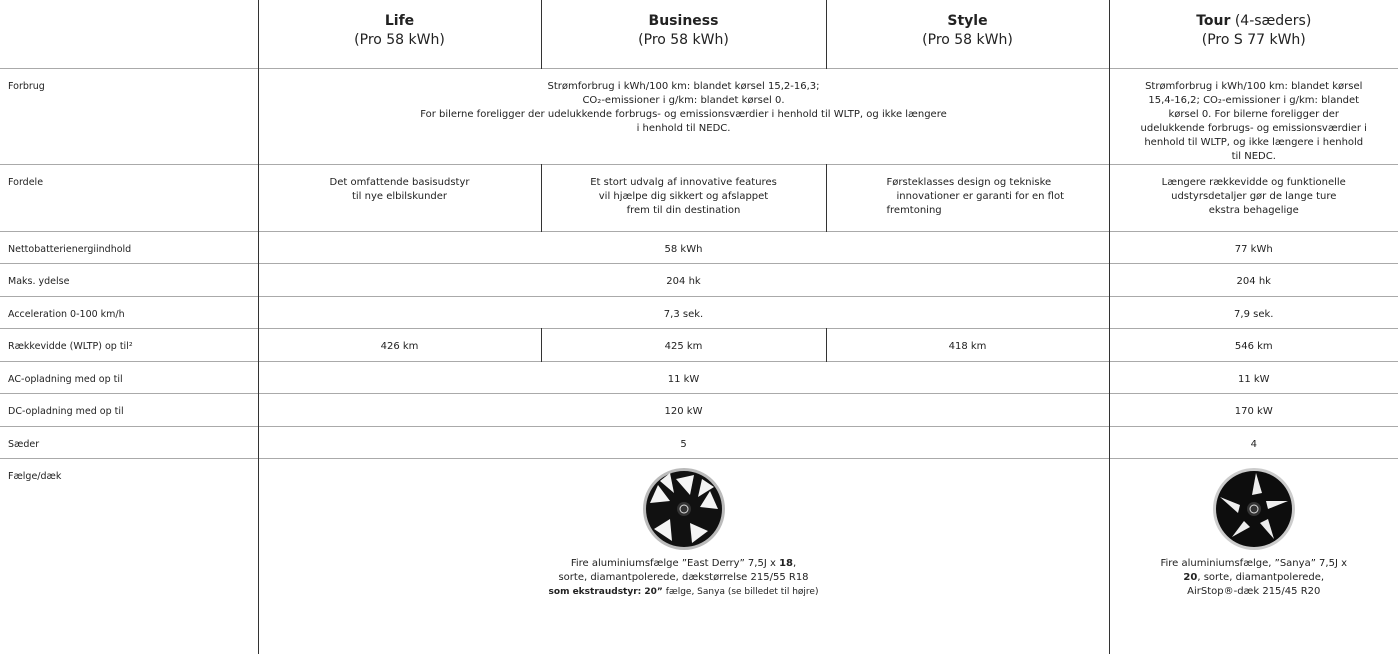 The height and width of the screenshot is (654, 1398). Describe the element at coordinates (129, 344) in the screenshot. I see `row-label: Rækkevidde (WLTP) op til²` at that location.